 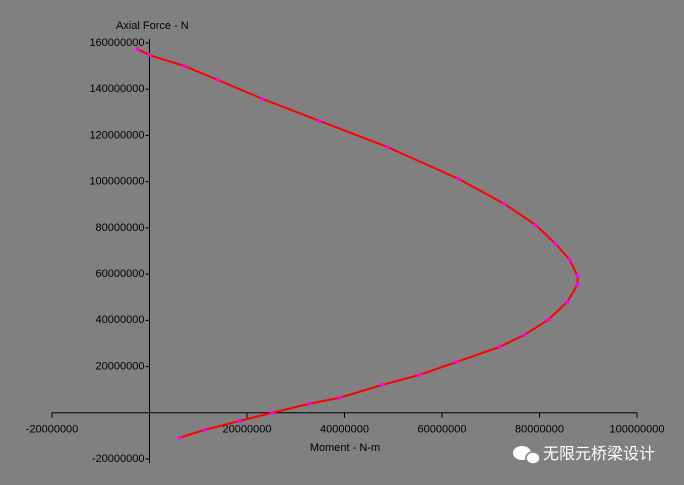 I want to click on x-tick-label: -20000000, so click(x=52, y=430).